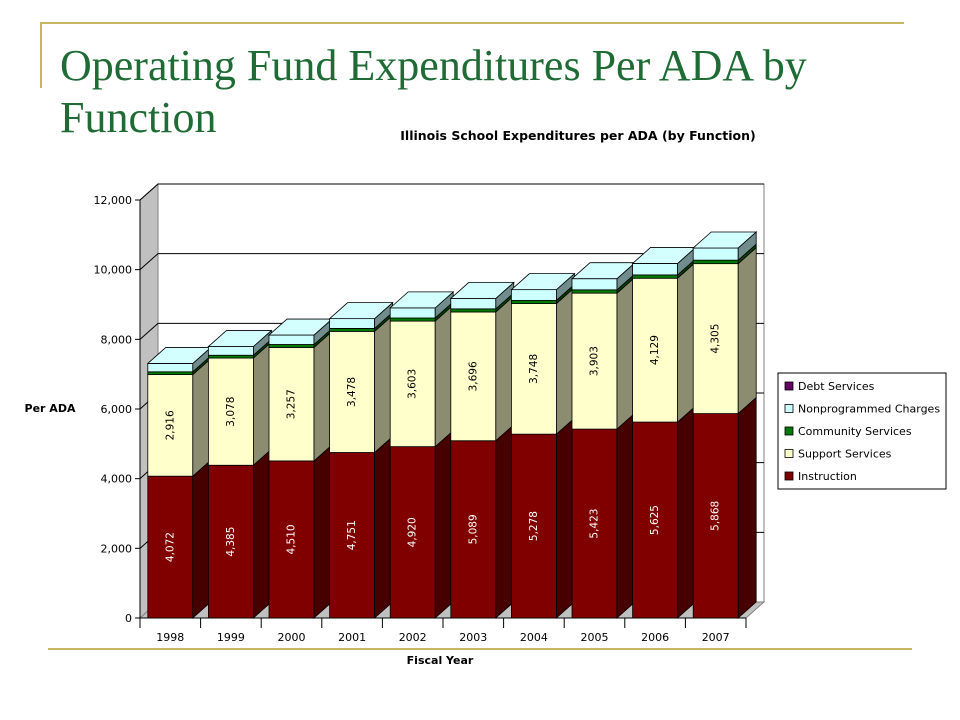 Image resolution: width=960 pixels, height=720 pixels. I want to click on data-label-instruction-1999: 4,385, so click(231, 542).